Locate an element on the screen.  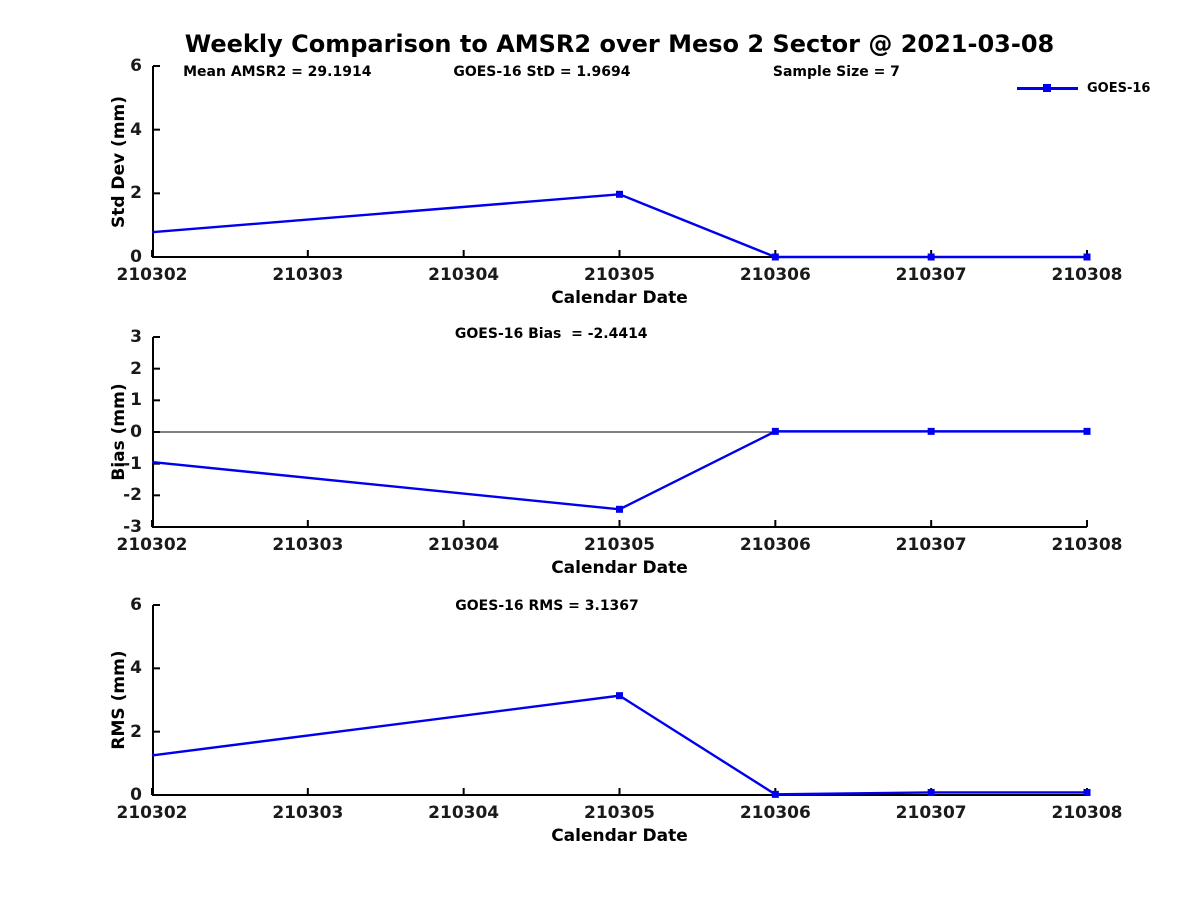
y-axis-label: Bias (mm) is located at coordinates (119, 432).